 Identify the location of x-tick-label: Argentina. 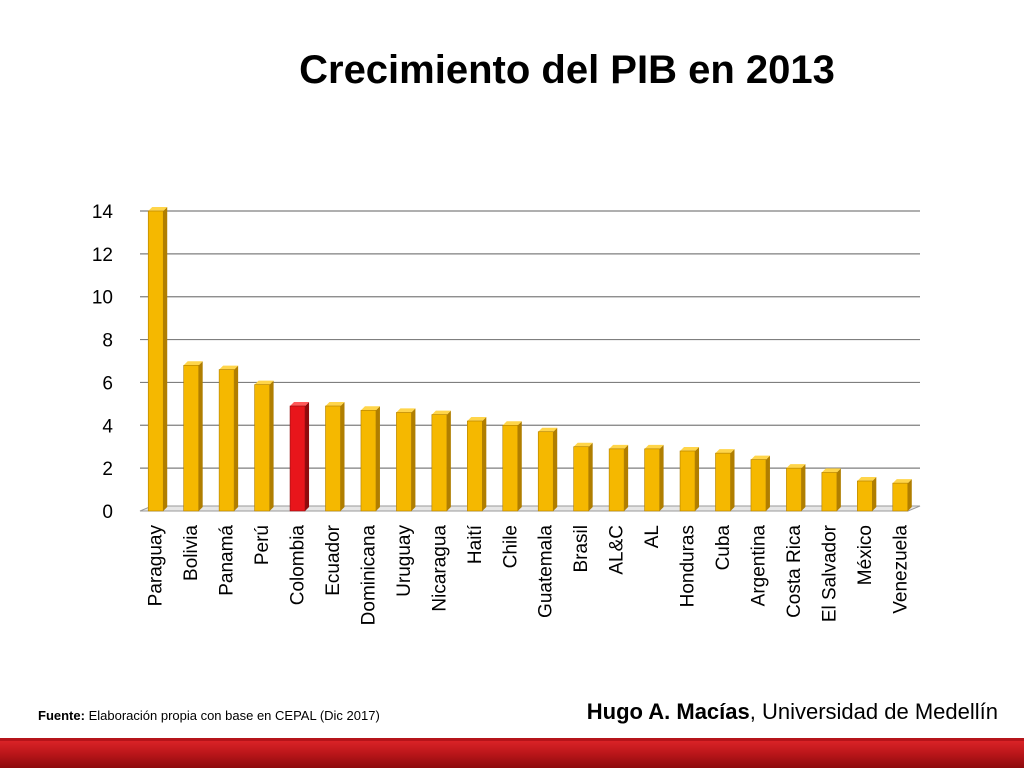
(758, 566).